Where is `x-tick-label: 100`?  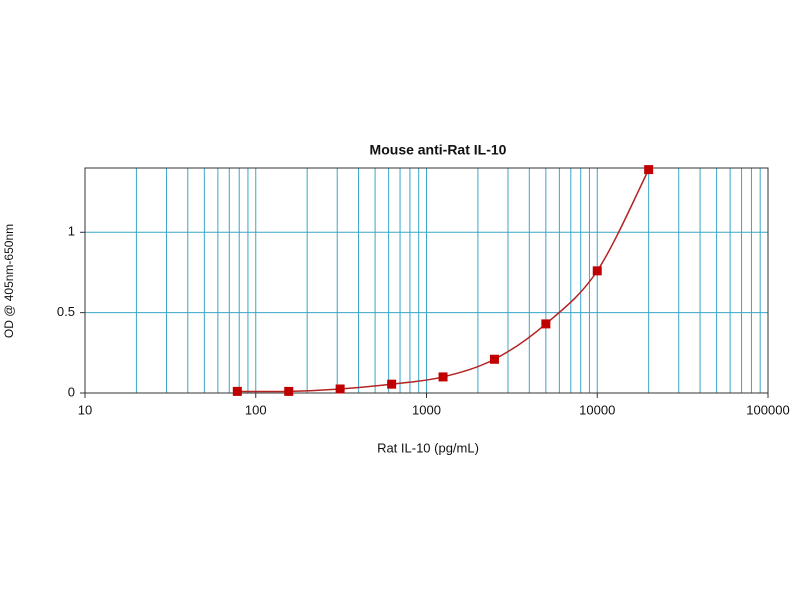 x-tick-label: 100 is located at coordinates (256, 409).